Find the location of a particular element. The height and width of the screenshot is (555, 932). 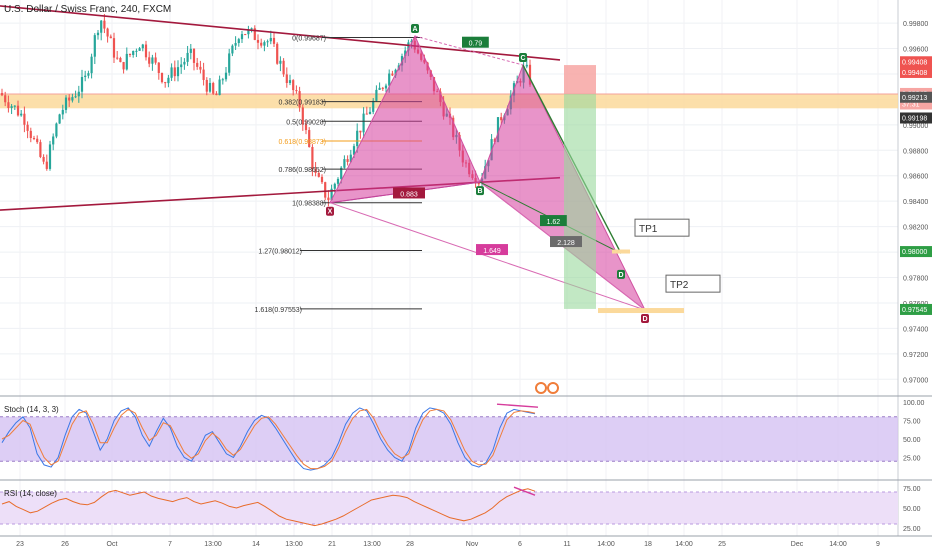

y-tick-label: 0.99800 is located at coordinates (915, 24).